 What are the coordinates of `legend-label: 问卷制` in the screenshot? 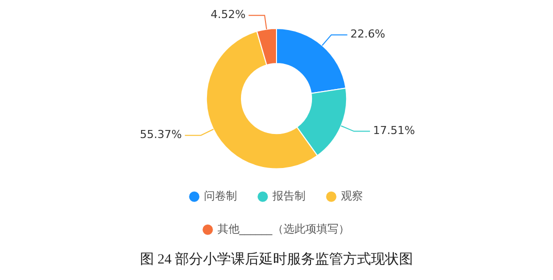 It's located at (220, 196).